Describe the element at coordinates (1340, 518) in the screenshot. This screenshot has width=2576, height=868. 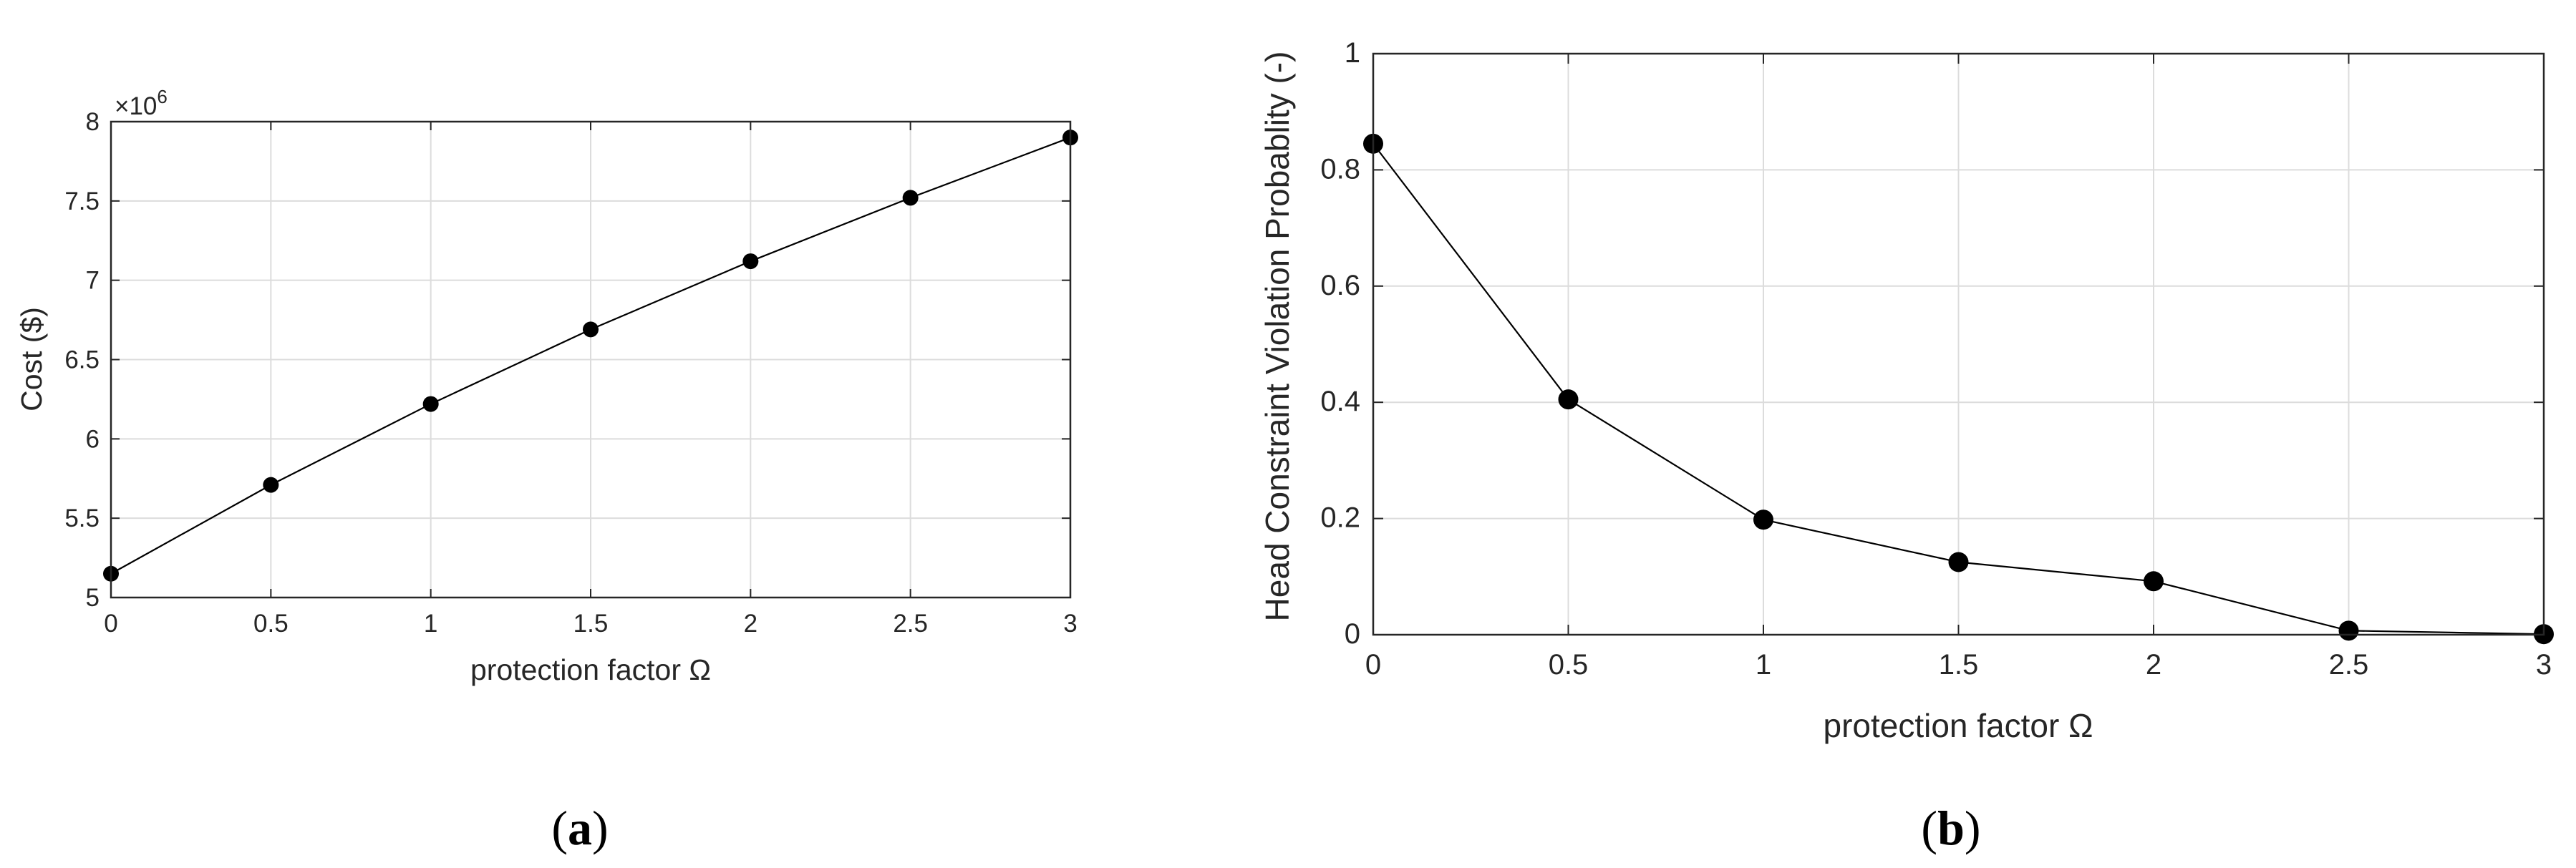
I see `y-tick-label: 0.2` at that location.